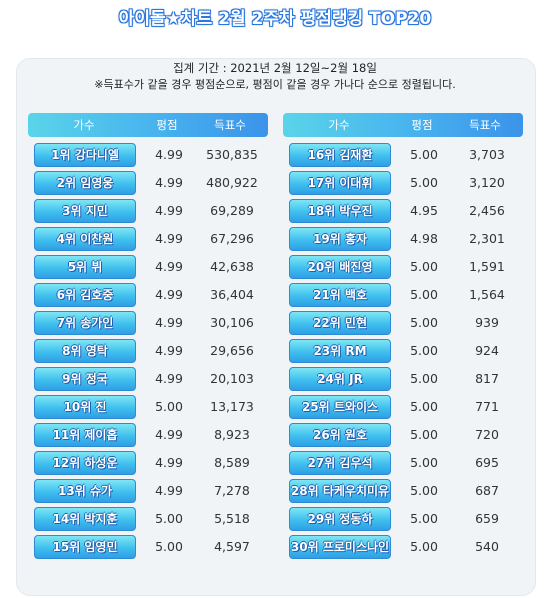 The image size is (550, 598). I want to click on votes-cell: 695, so click(487, 462).